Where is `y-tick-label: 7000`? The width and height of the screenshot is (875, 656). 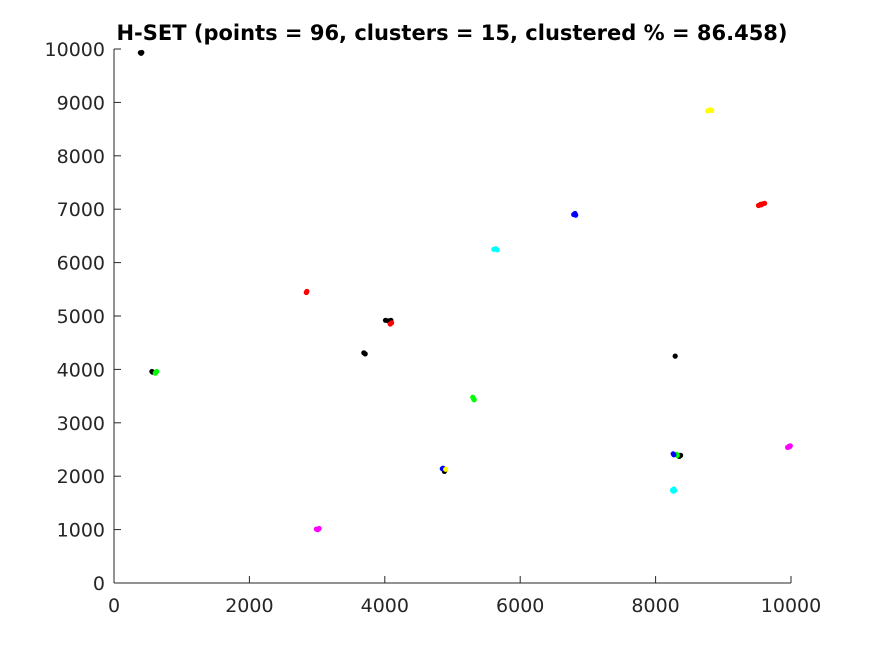 y-tick-label: 7000 is located at coordinates (81, 210).